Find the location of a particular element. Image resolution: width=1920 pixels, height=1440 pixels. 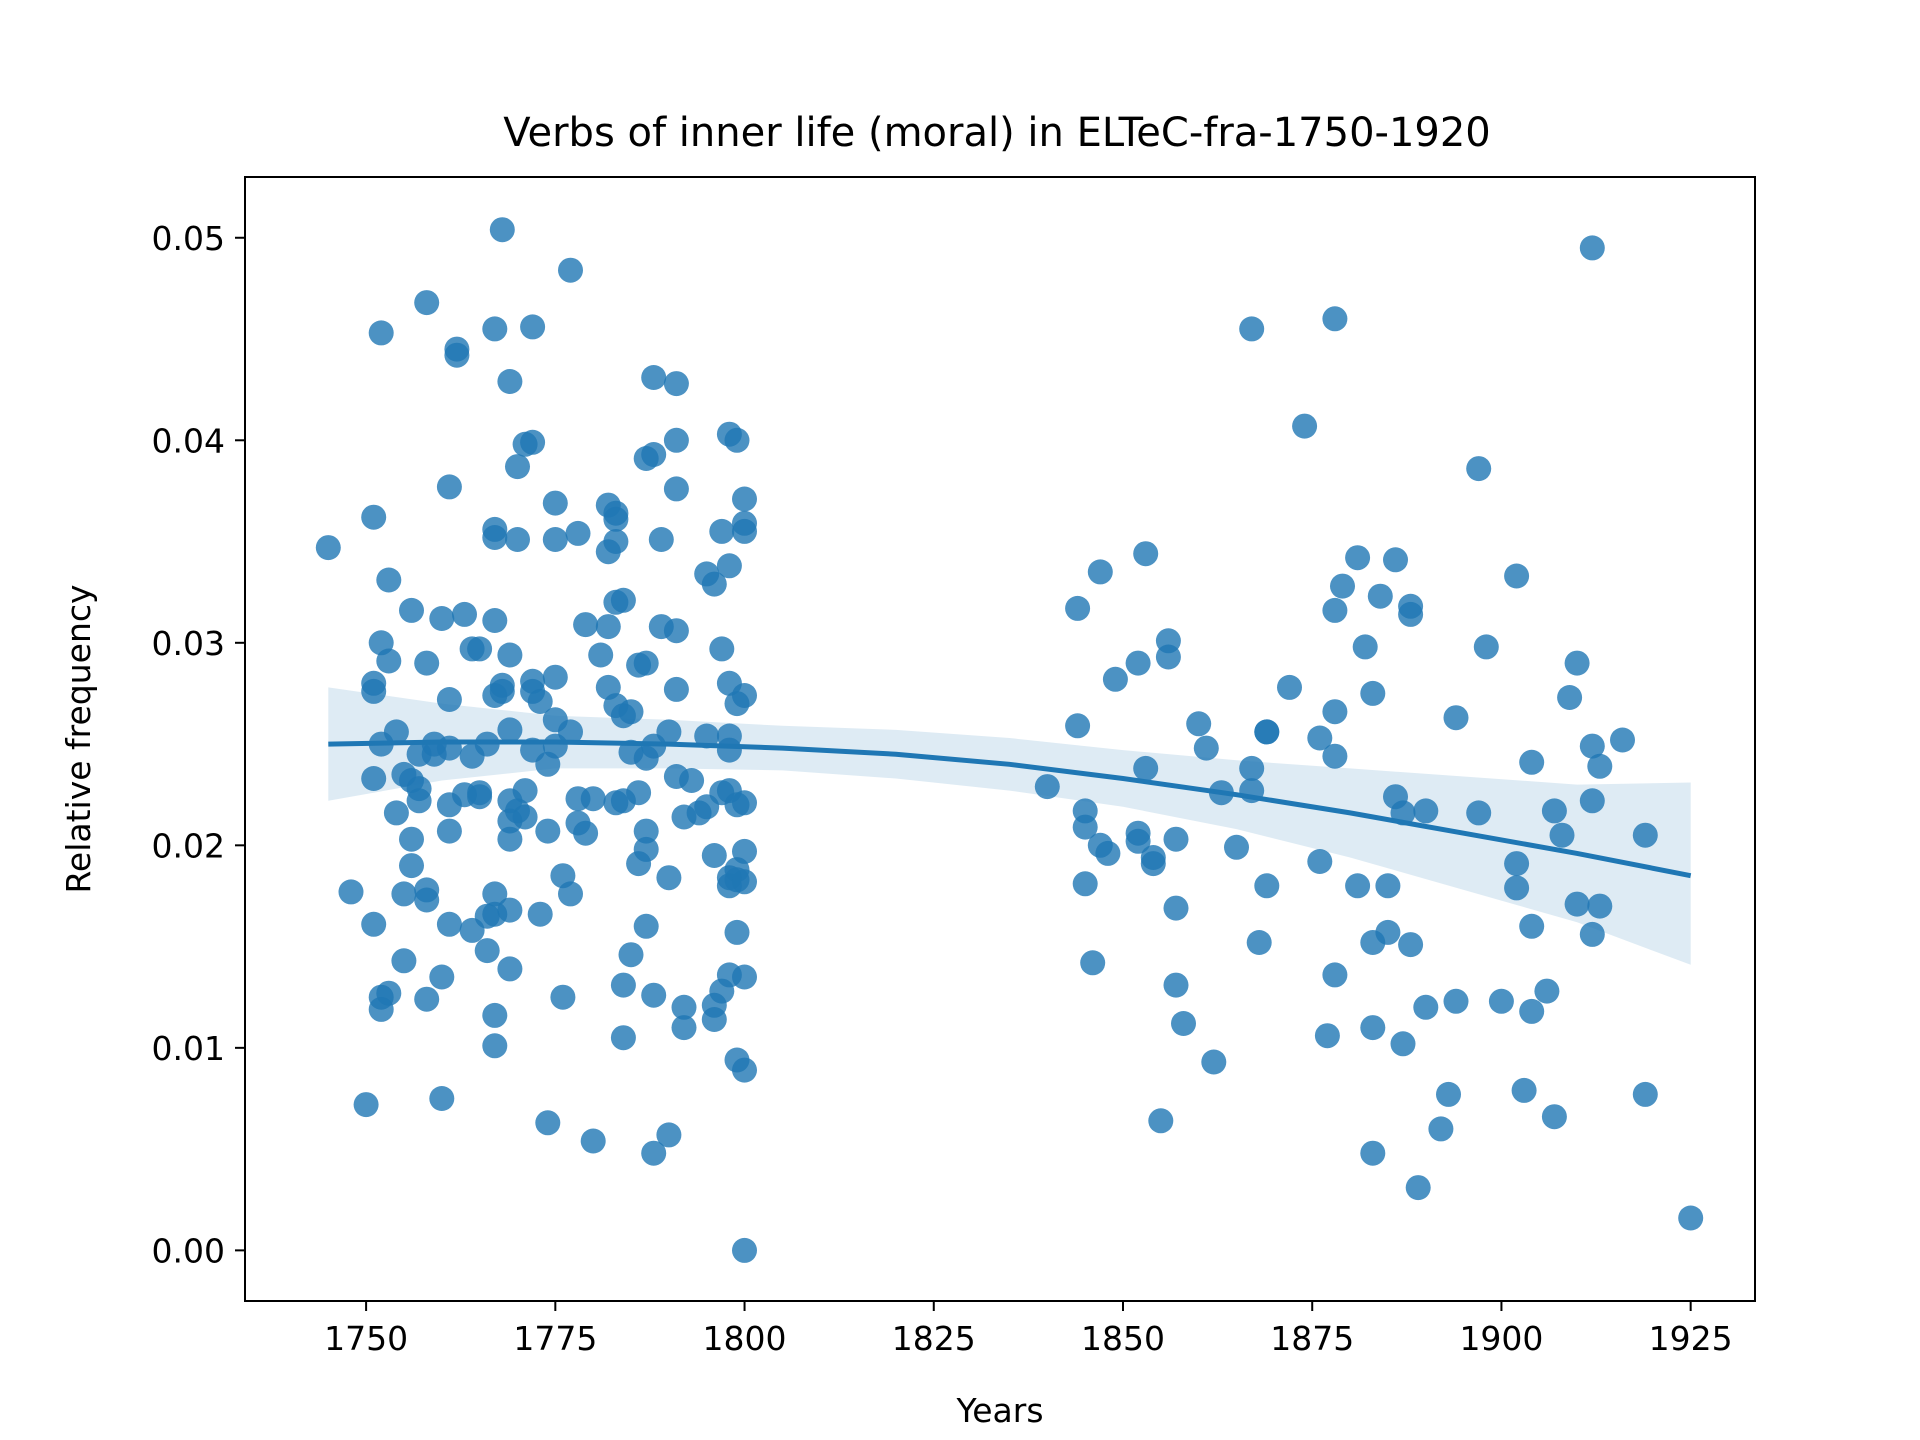

trend-line-layer is located at coordinates (1010, 809).